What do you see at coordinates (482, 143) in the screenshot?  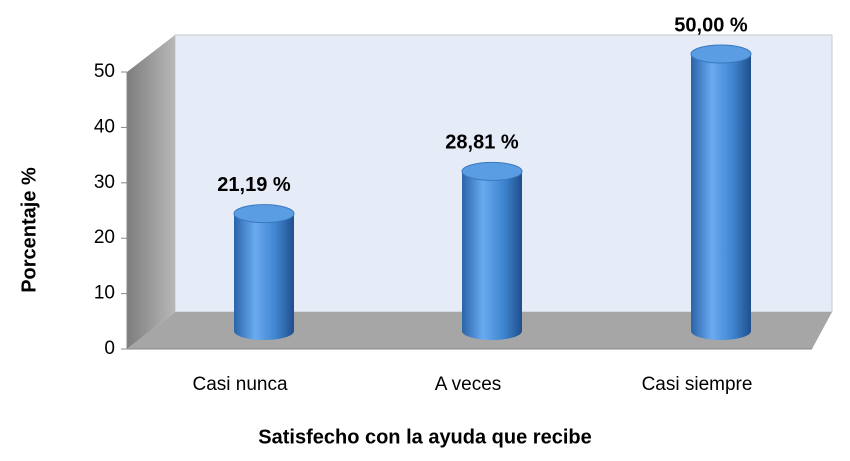 I see `value-label: 28,81 %` at bounding box center [482, 143].